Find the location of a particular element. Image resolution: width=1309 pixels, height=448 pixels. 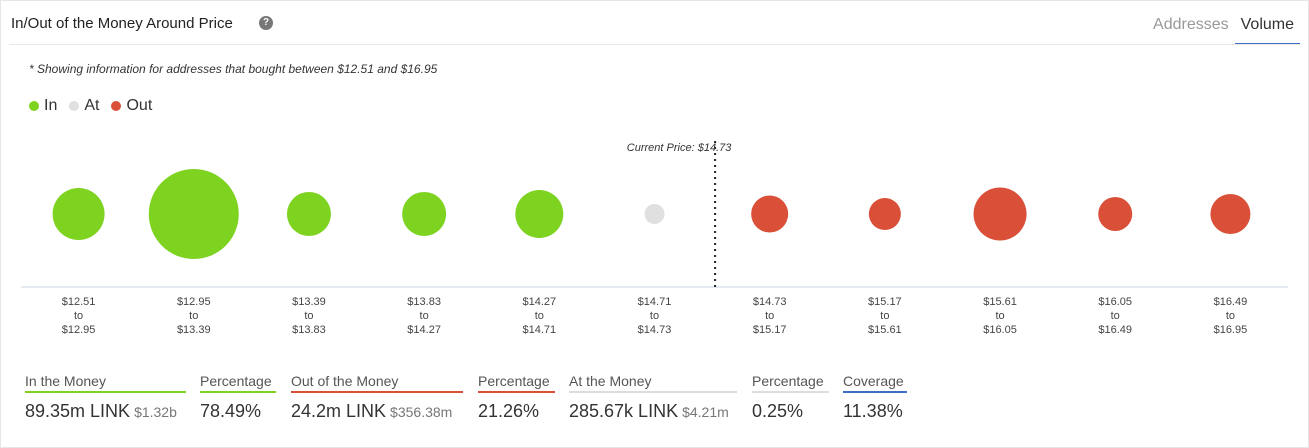

stat-out-percentage: Percentage 21.26% is located at coordinates (516, 397).